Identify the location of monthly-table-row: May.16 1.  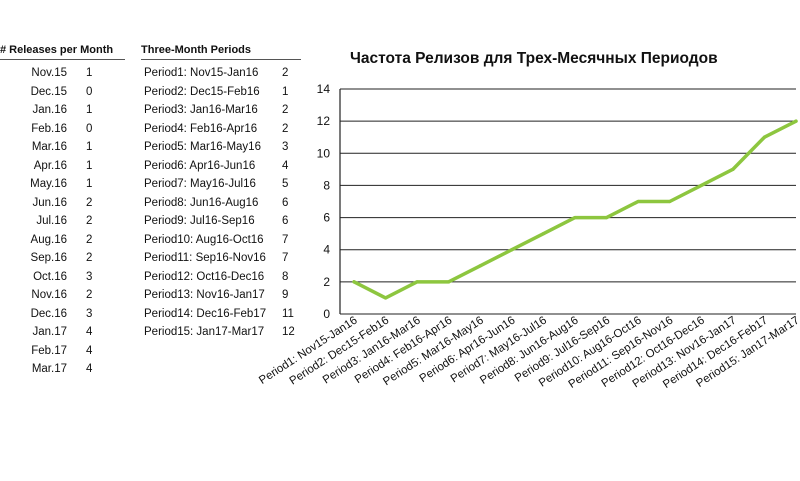
(62, 184).